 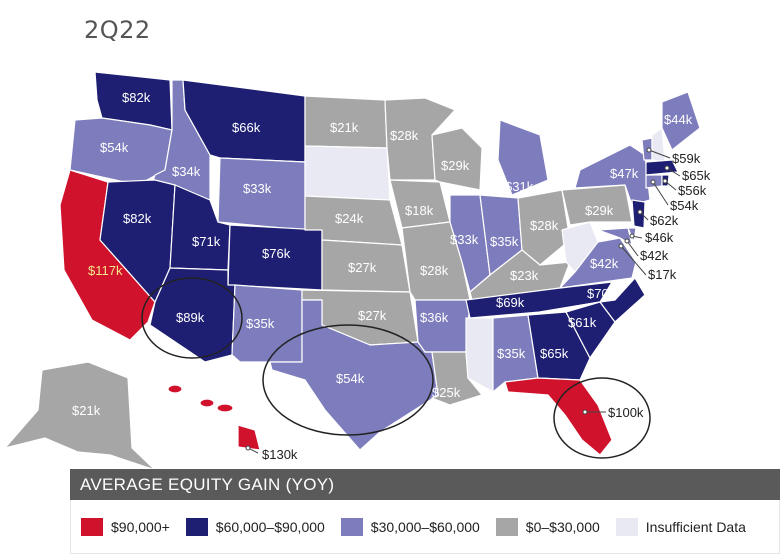 I want to click on label-MA: $65k, so click(x=696, y=175).